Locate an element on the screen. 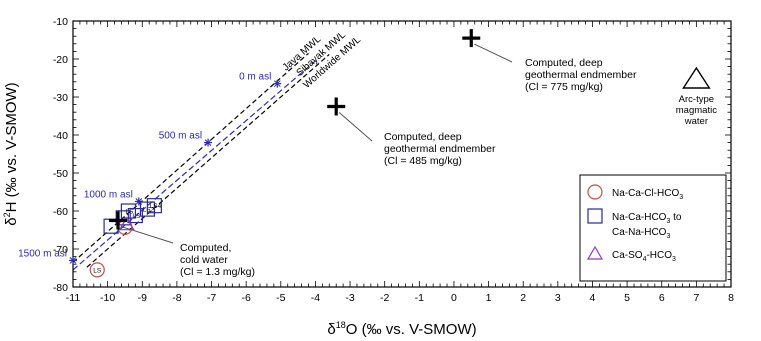  x-tick-label: 0 is located at coordinates (454, 298).